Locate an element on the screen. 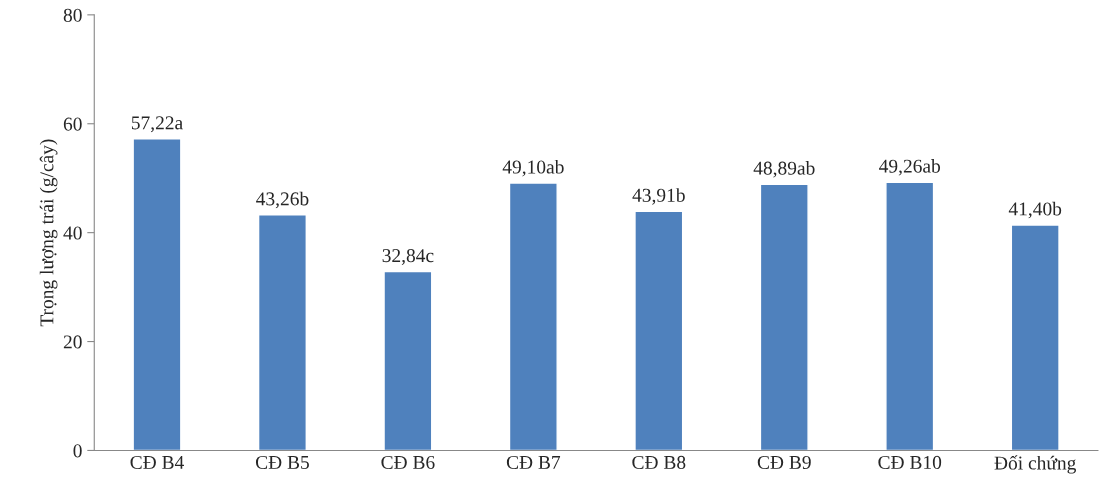  y-tick-label: 40 is located at coordinates (72, 233).